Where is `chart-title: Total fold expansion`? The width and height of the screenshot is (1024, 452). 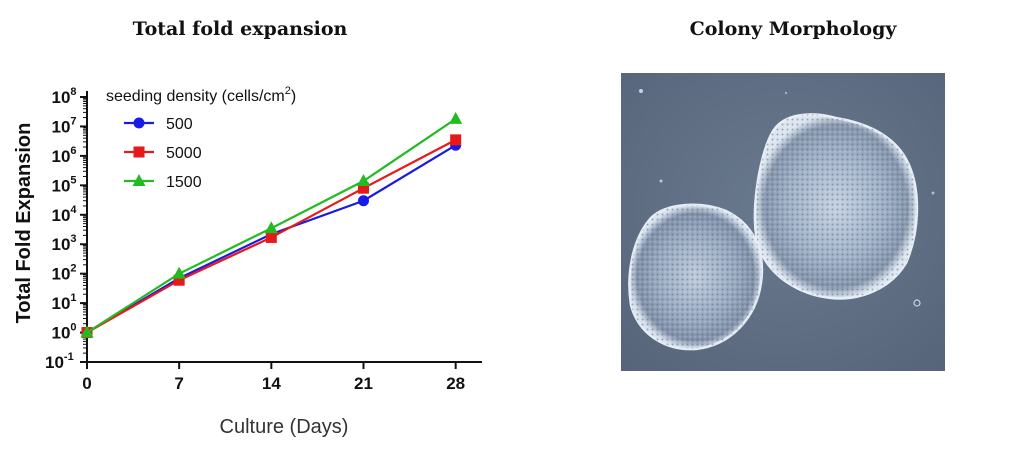 chart-title: Total fold expansion is located at coordinates (240, 29).